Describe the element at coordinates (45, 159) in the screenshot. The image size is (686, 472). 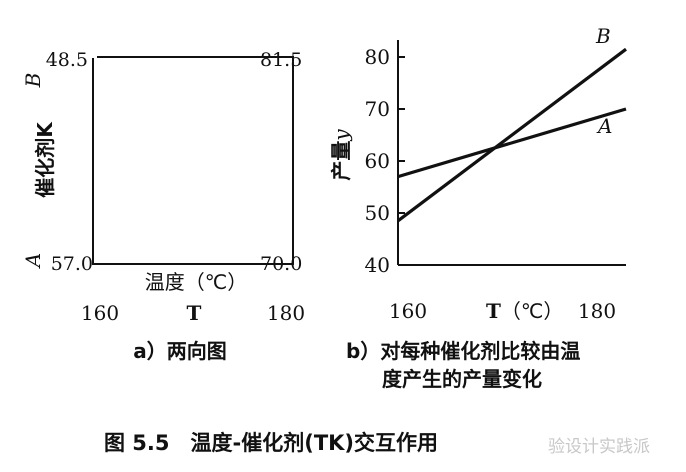
I see `y-axis-label: 催化剂K` at that location.